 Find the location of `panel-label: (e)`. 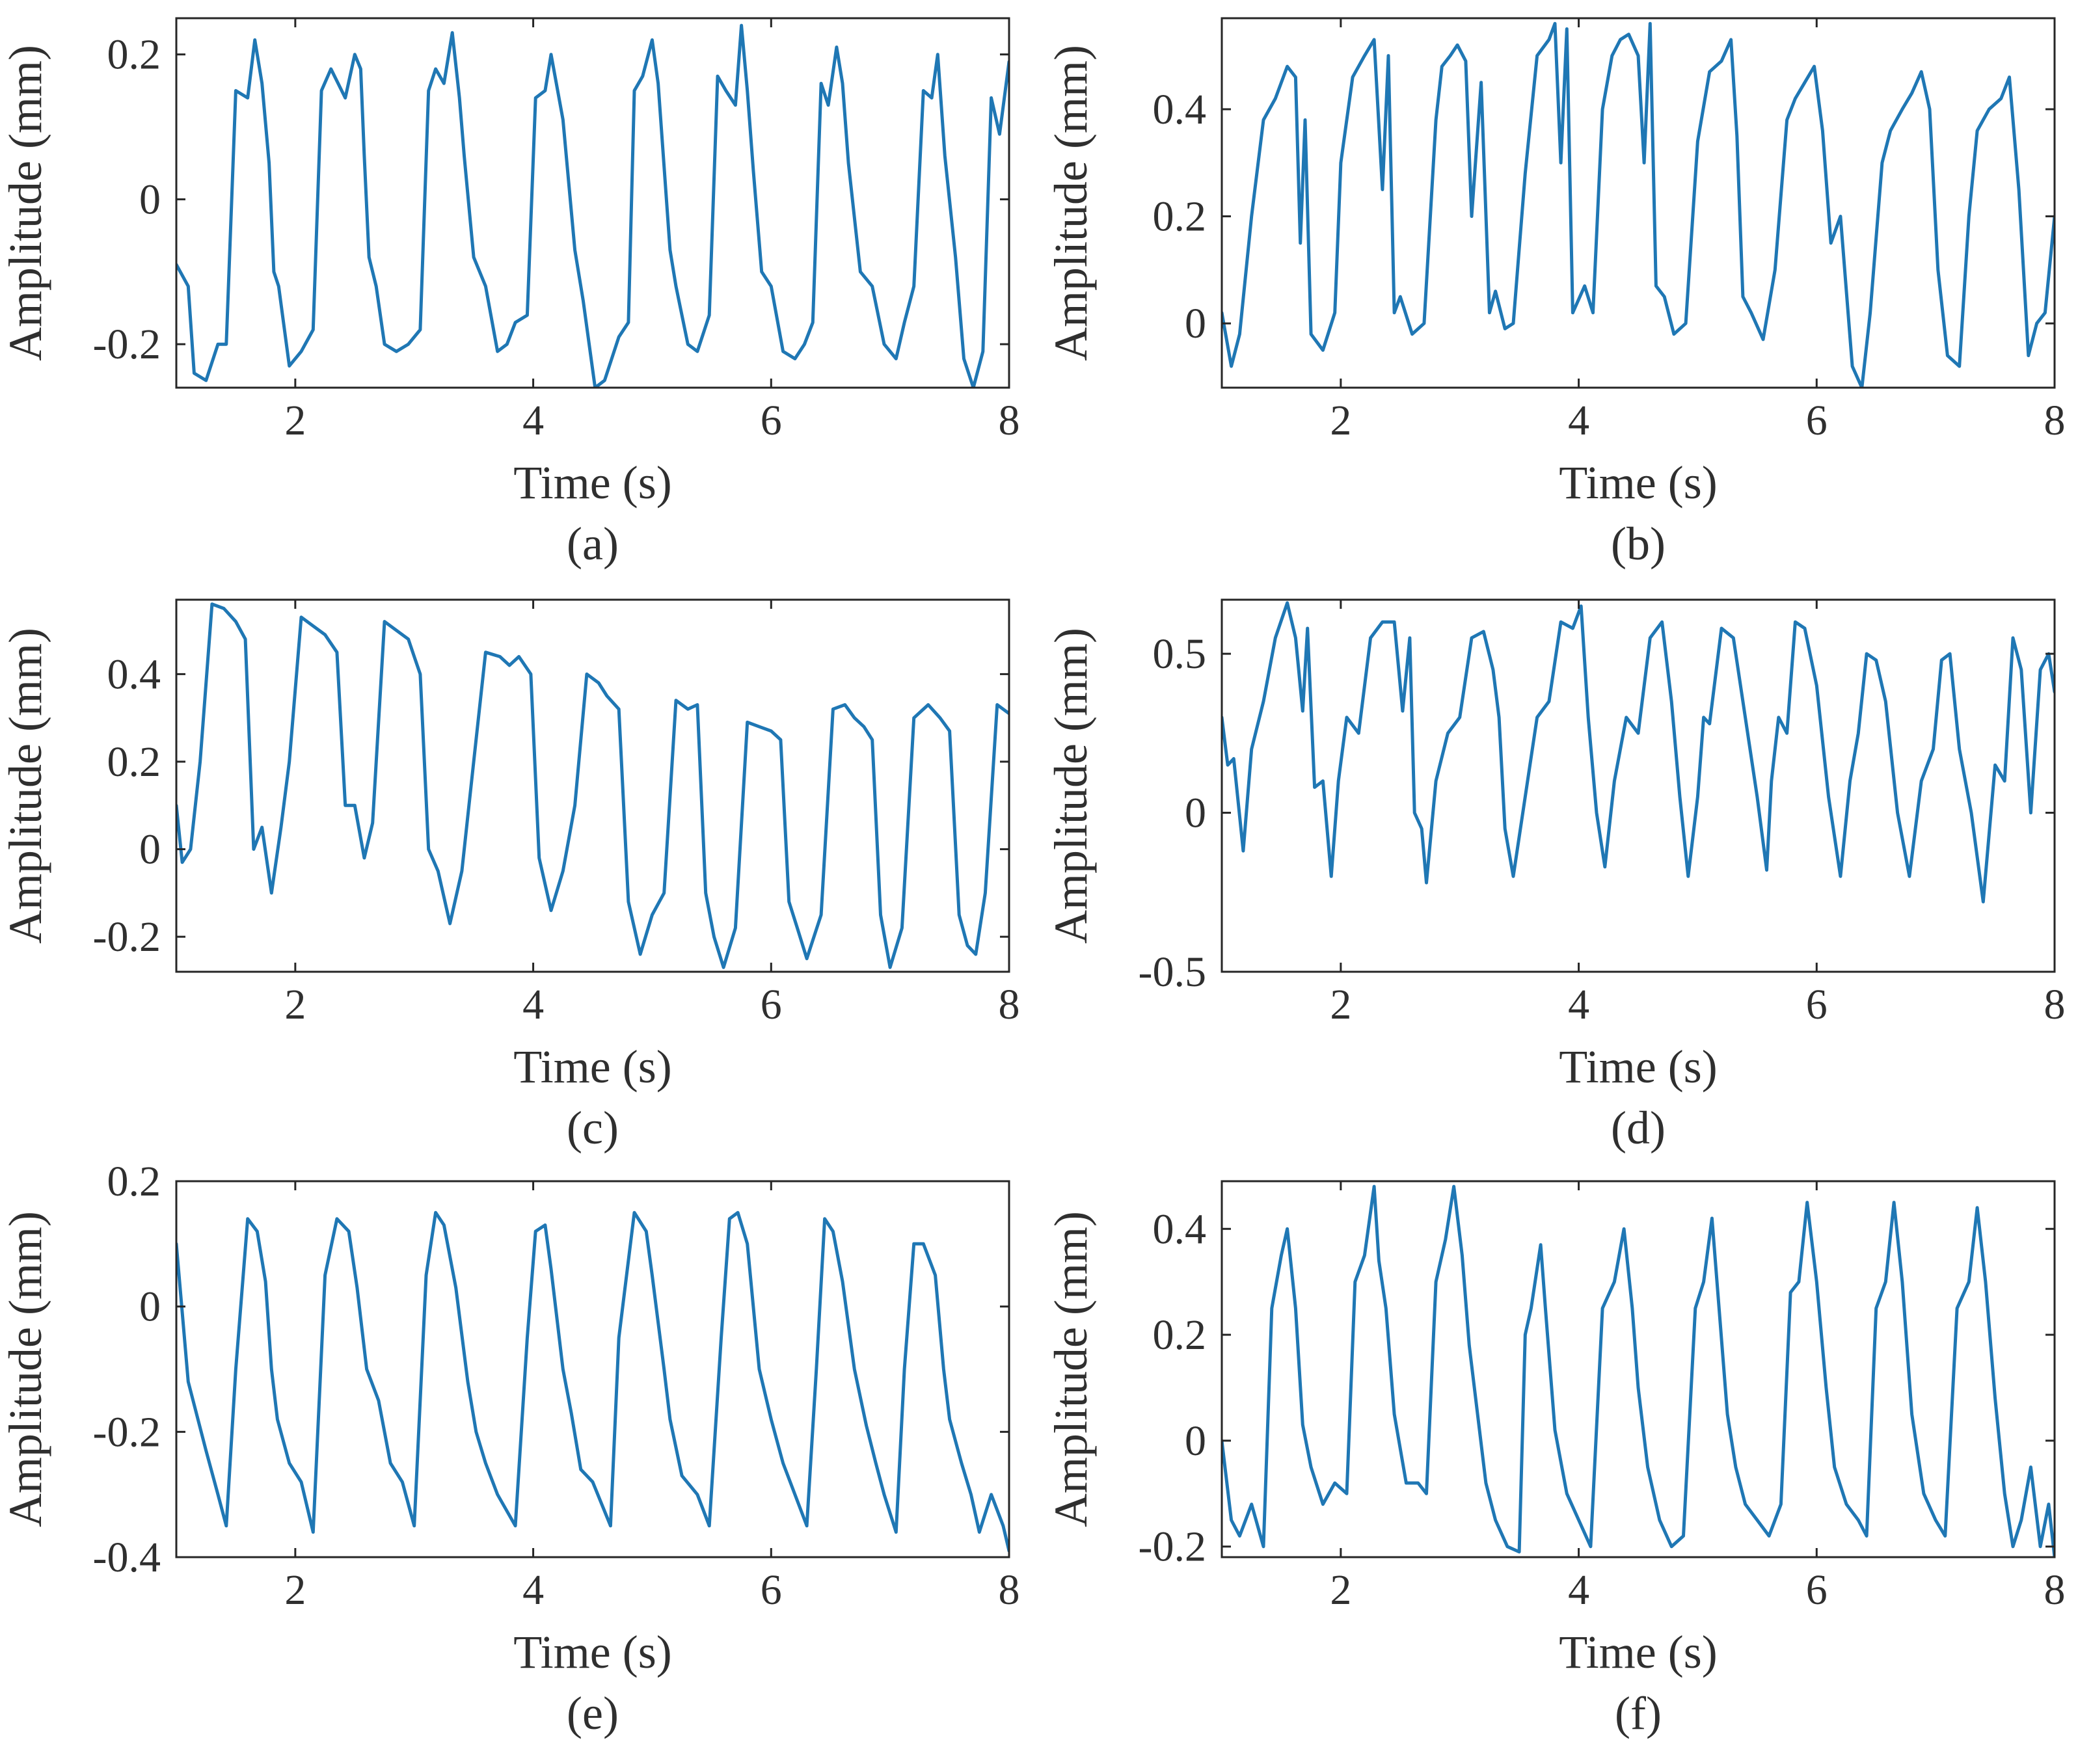

panel-label: (e) is located at coordinates (593, 1713).